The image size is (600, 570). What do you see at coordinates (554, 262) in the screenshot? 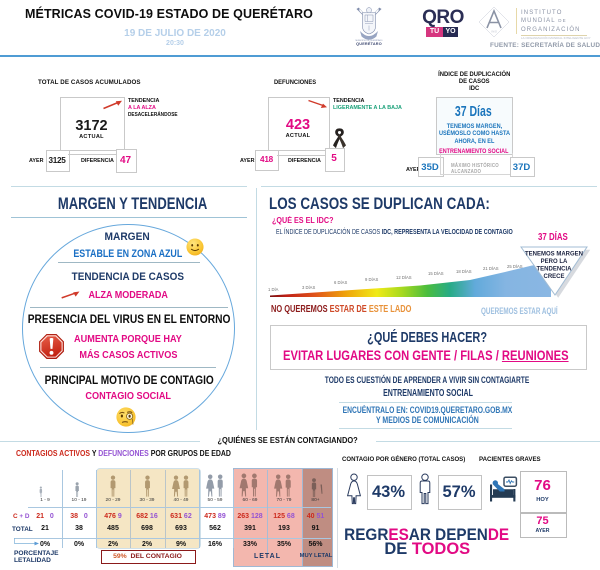
I see `svg-text: PERO LA` at bounding box center [554, 262].